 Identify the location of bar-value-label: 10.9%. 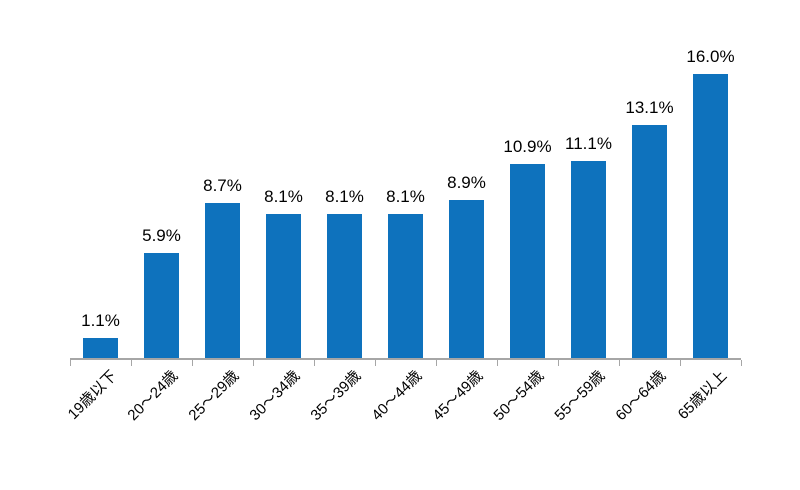
(527, 146).